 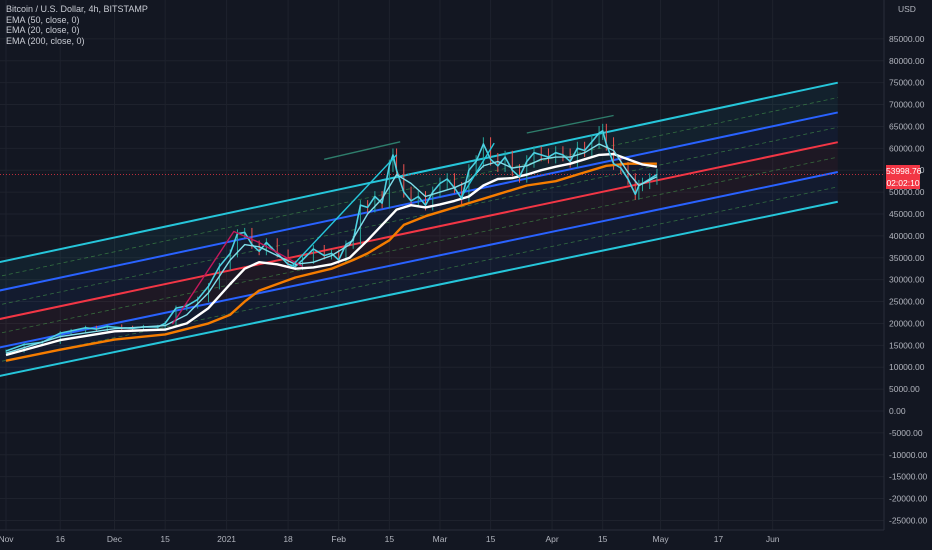 What do you see at coordinates (907, 280) in the screenshot?
I see `y-tick-label: 30000.00` at bounding box center [907, 280].